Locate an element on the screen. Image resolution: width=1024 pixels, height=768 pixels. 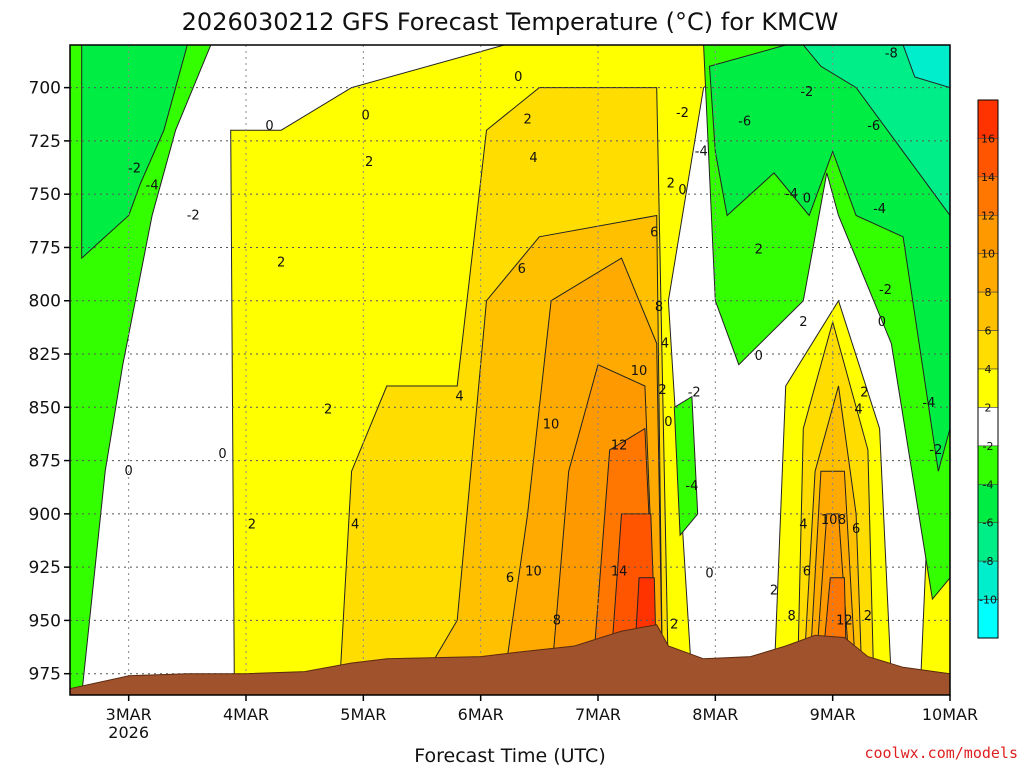
contour-label: -8 is located at coordinates (891, 54).